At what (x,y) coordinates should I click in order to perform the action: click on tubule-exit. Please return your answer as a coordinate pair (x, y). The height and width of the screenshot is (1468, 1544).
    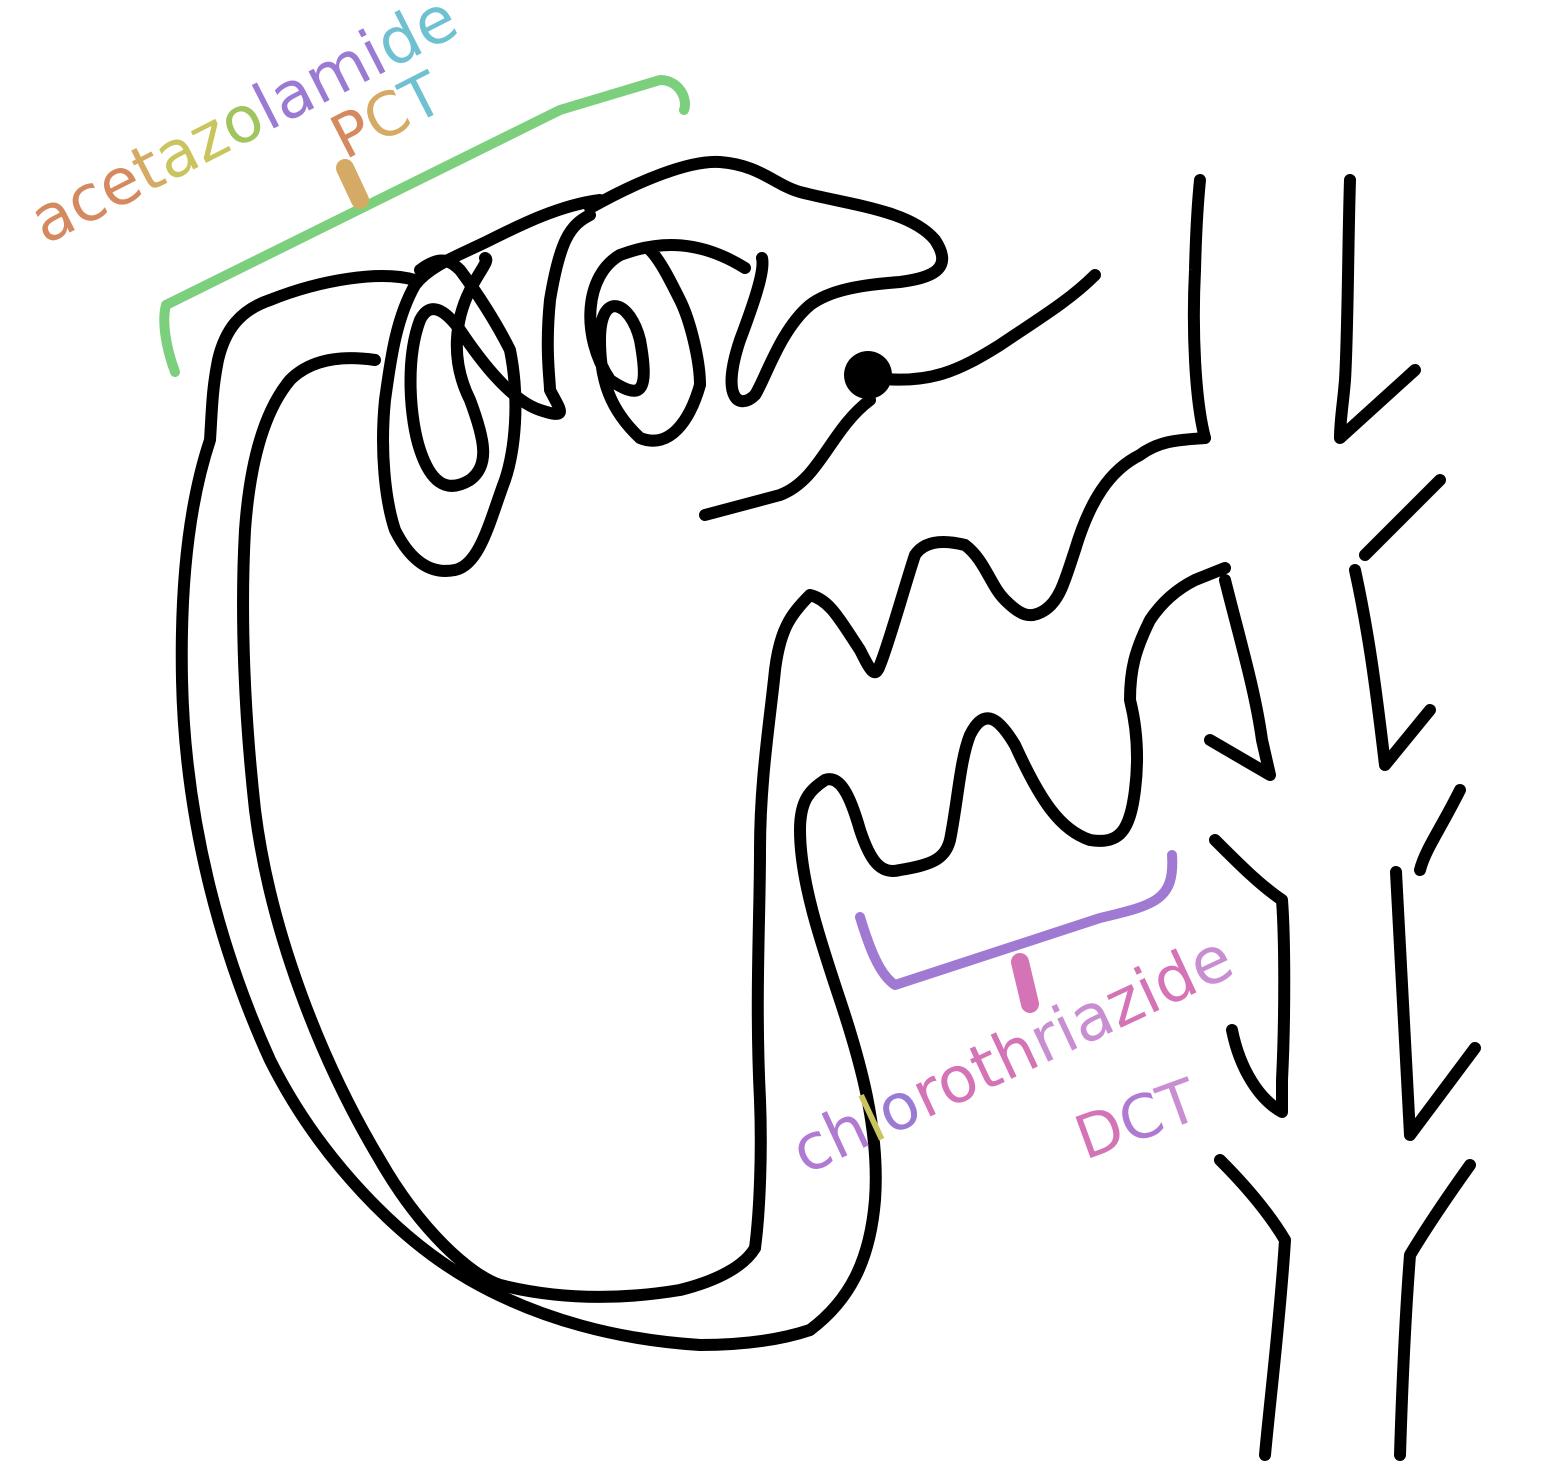
    Looking at the image, I should click on (985, 327).